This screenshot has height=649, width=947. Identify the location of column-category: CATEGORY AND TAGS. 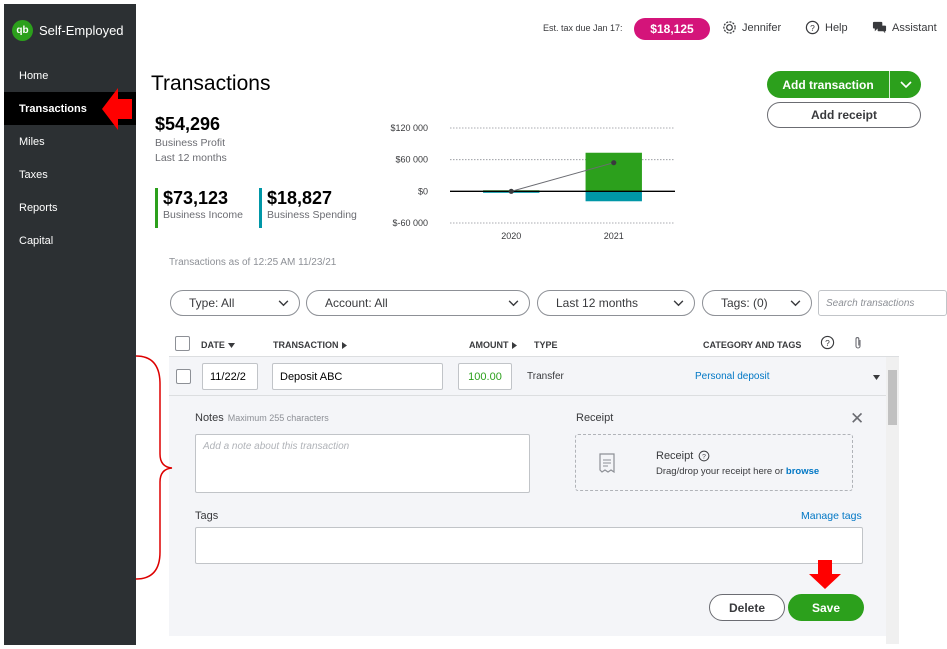
(752, 345).